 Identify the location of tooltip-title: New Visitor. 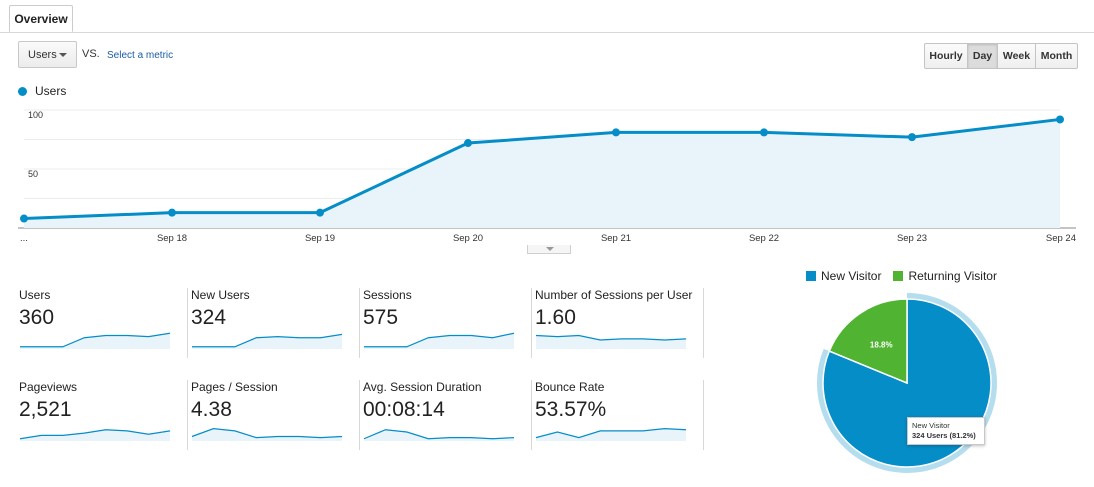
(931, 425).